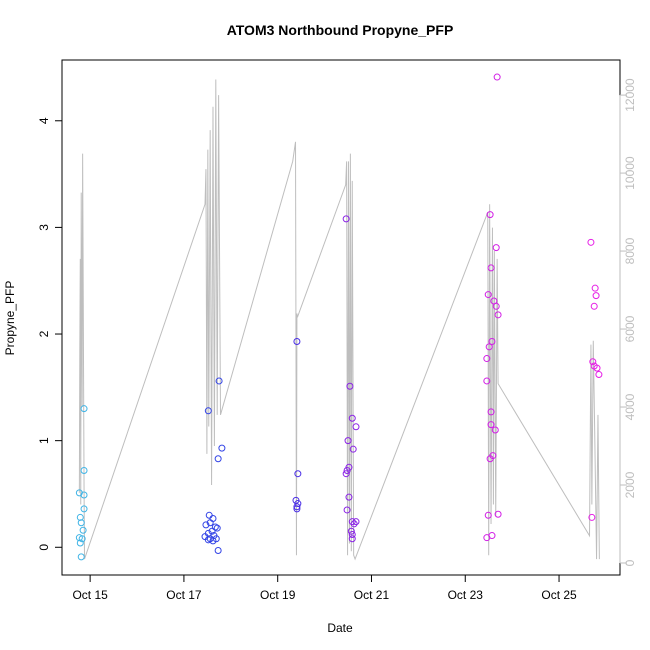 The height and width of the screenshot is (650, 650). I want to click on x-tick-label: Oct 15, so click(90, 595).